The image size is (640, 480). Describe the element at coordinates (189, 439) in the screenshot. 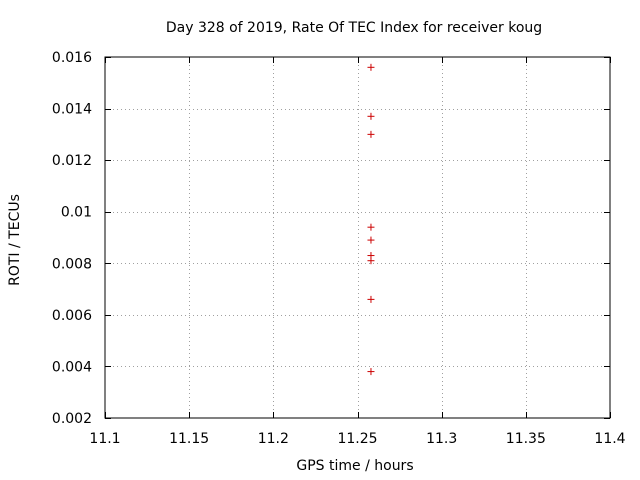

I see `x-tick-label: 11.15` at that location.